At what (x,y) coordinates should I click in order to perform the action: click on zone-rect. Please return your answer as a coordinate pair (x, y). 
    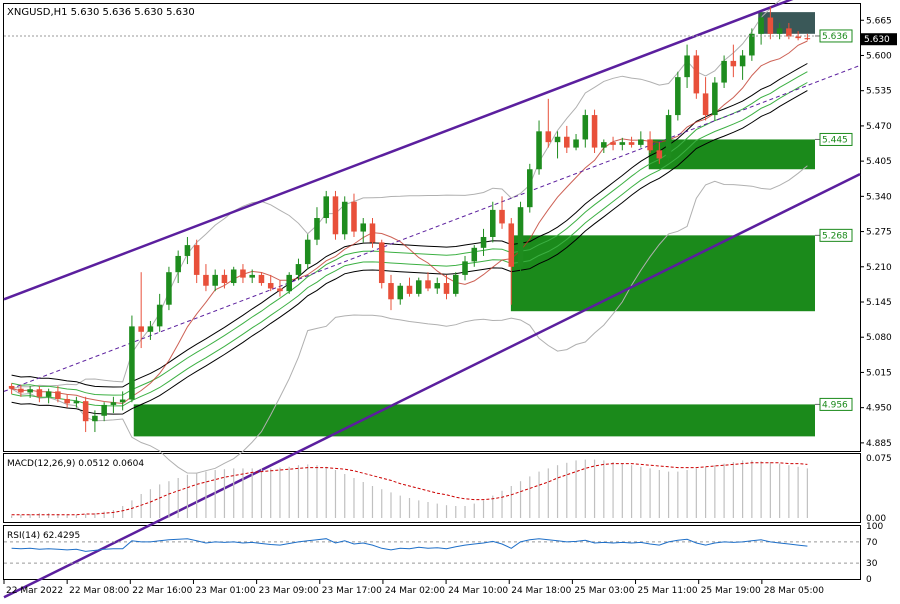
    Looking at the image, I should click on (662, 273).